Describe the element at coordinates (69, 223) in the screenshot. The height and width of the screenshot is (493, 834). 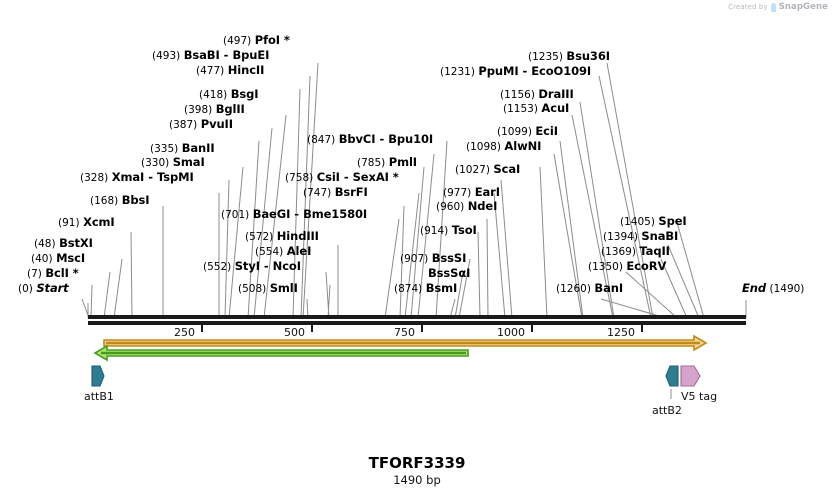
I see `enzyme-pos: (91)` at that location.